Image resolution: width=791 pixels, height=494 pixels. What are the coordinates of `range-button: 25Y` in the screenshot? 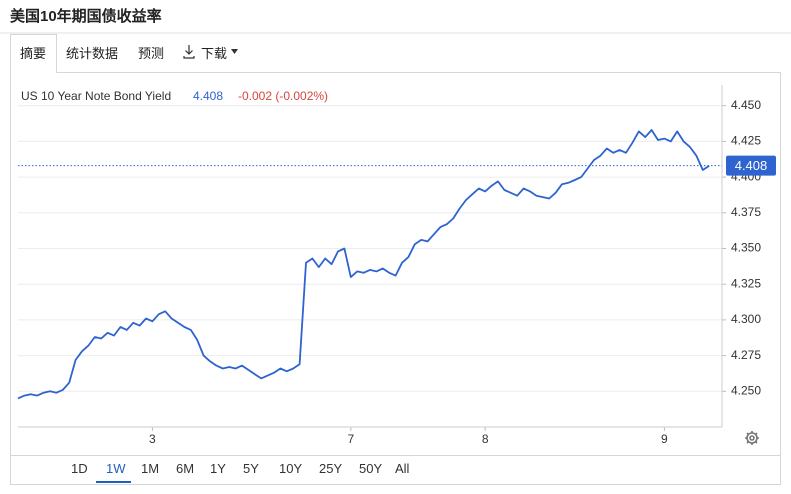 It's located at (331, 468).